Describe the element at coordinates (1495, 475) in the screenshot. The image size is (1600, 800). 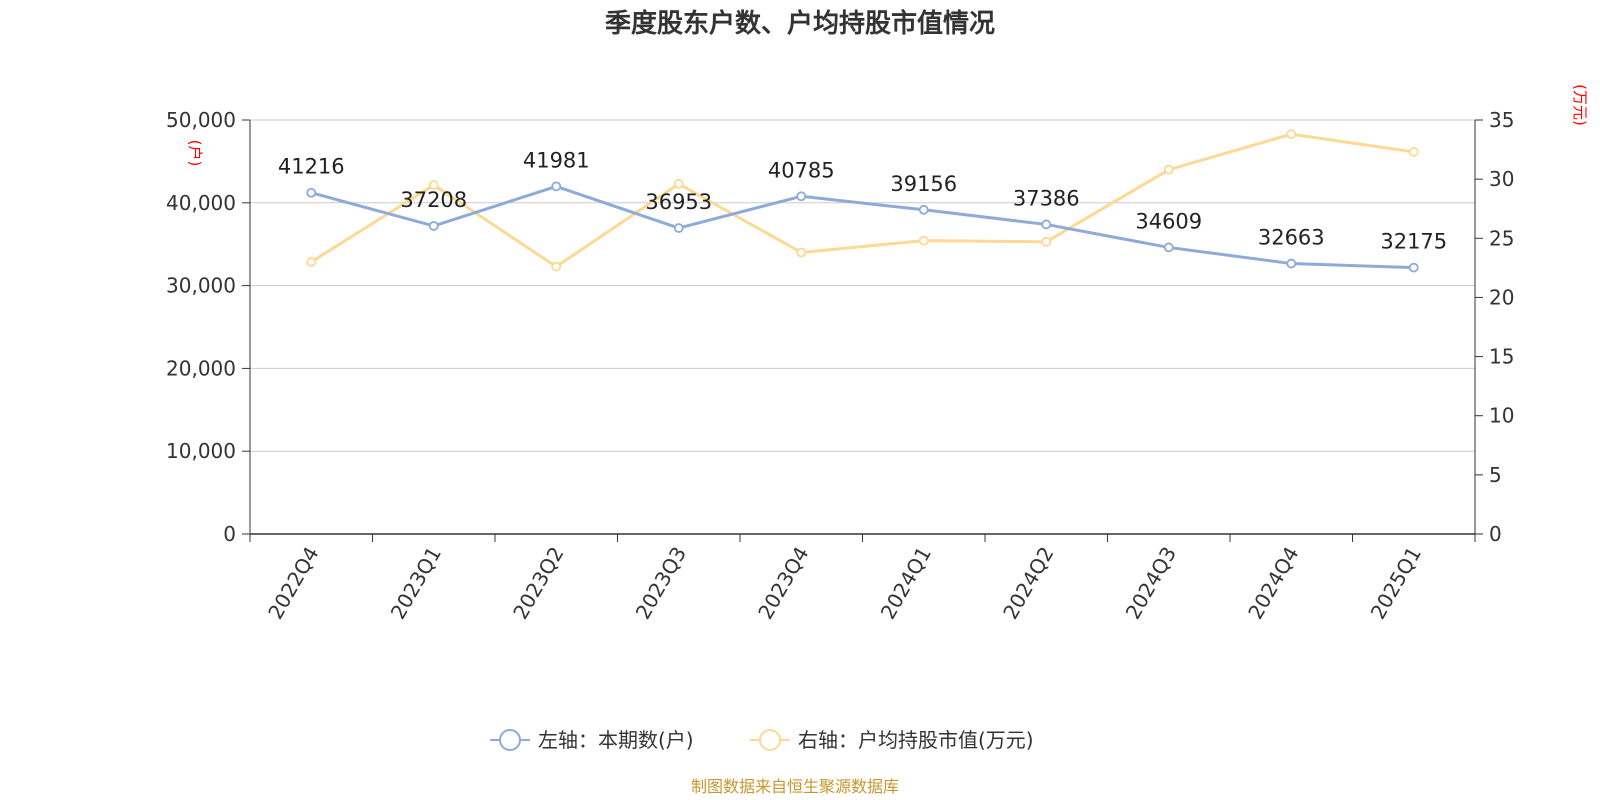
I see `right-tick-label: 5` at that location.